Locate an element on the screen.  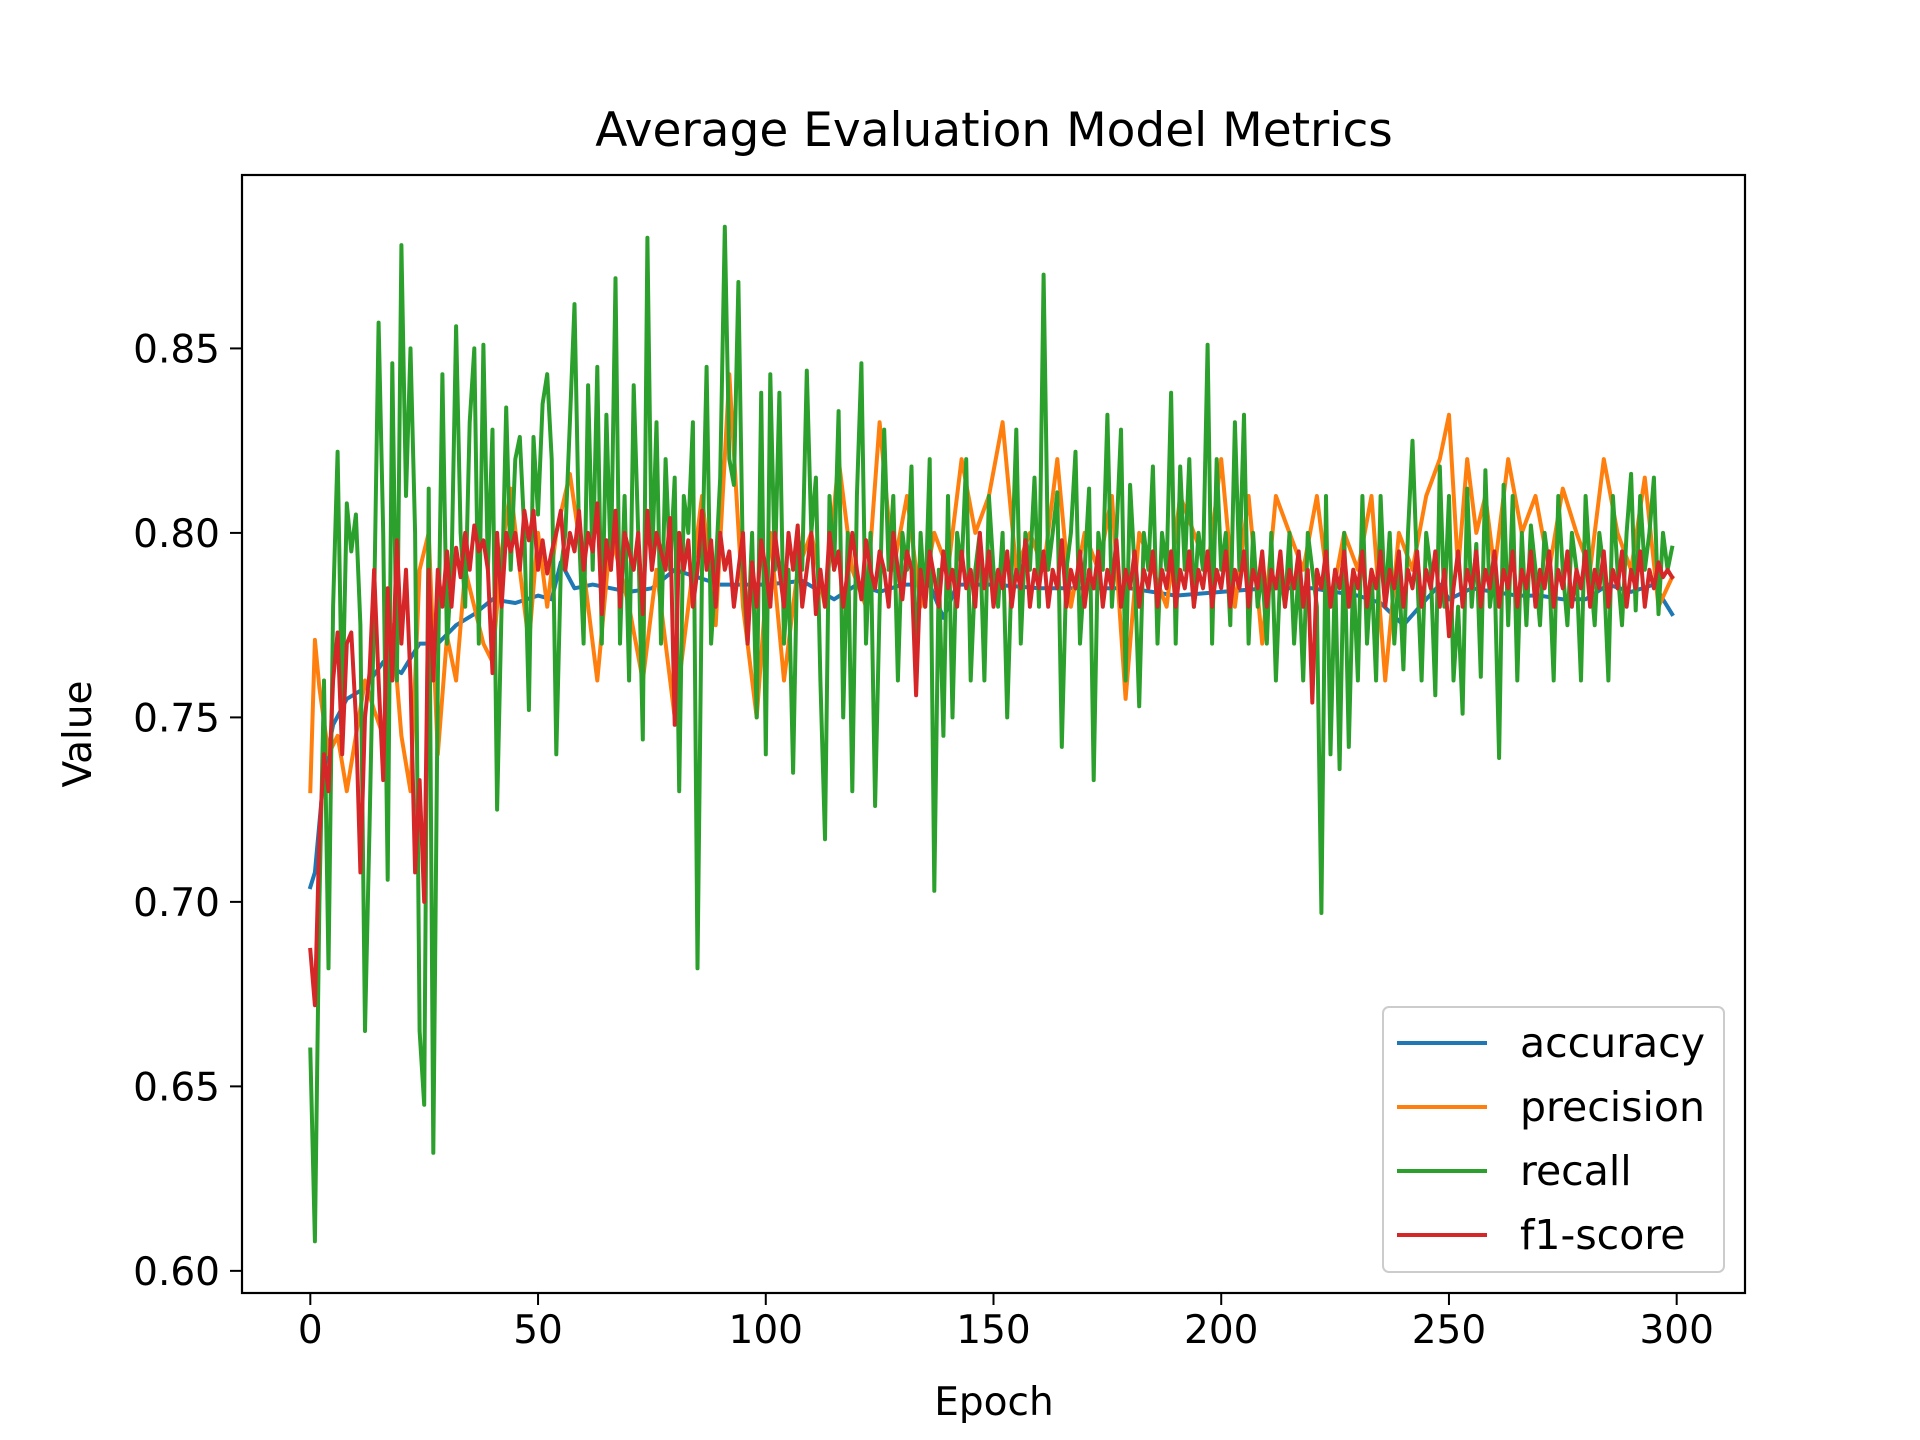
x-tick-label: 100 is located at coordinates (766, 1330).